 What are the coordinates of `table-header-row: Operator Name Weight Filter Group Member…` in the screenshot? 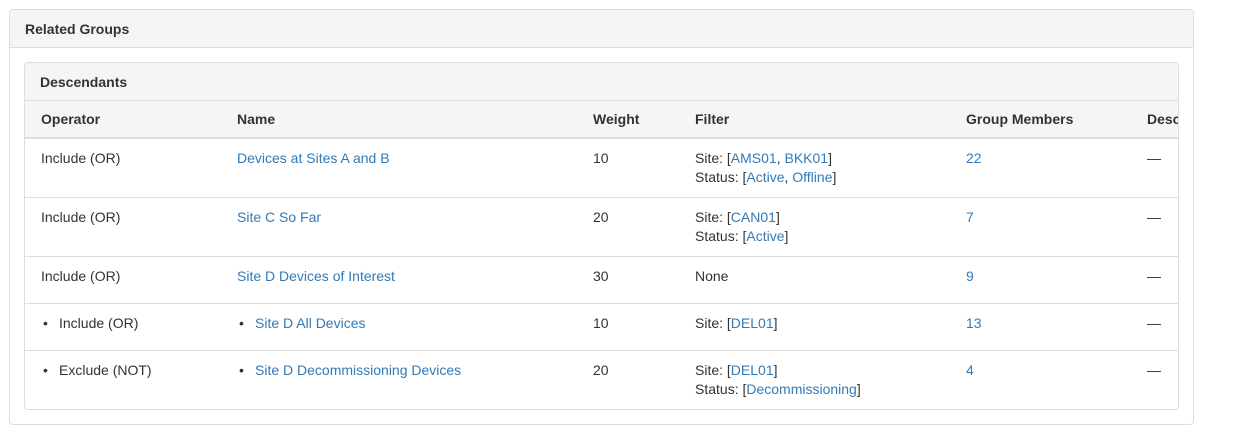 It's located at (601, 120).